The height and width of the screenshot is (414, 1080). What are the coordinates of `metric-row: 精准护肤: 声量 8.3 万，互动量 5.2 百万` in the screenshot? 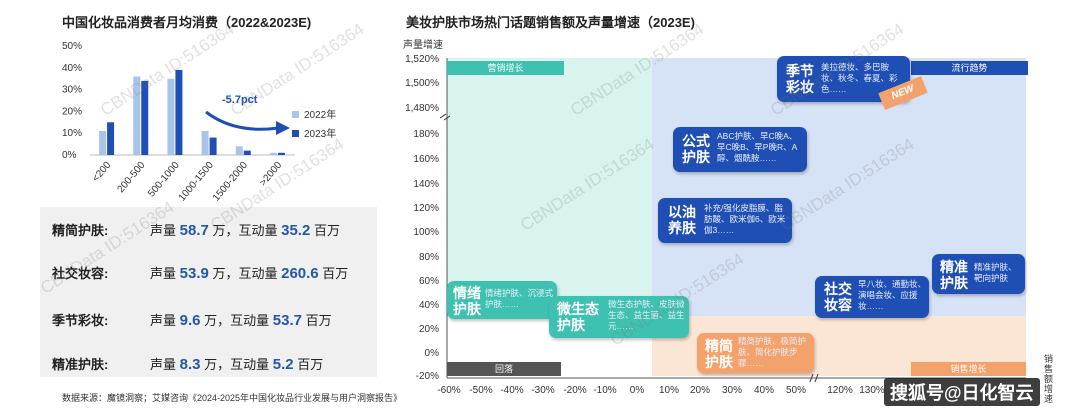 It's located at (181, 363).